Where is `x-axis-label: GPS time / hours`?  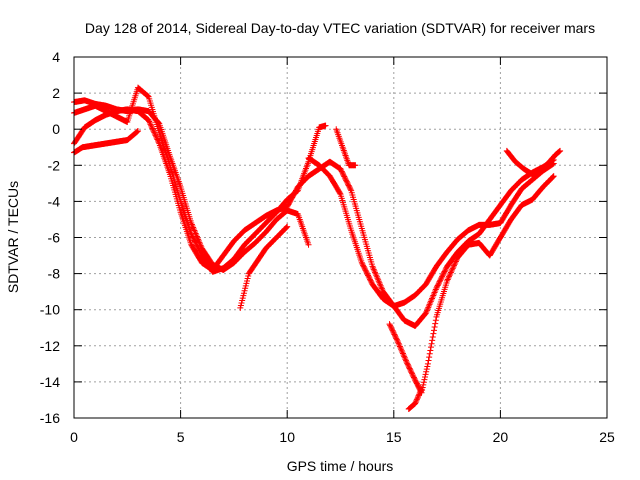 x-axis-label: GPS time / hours is located at coordinates (340, 466).